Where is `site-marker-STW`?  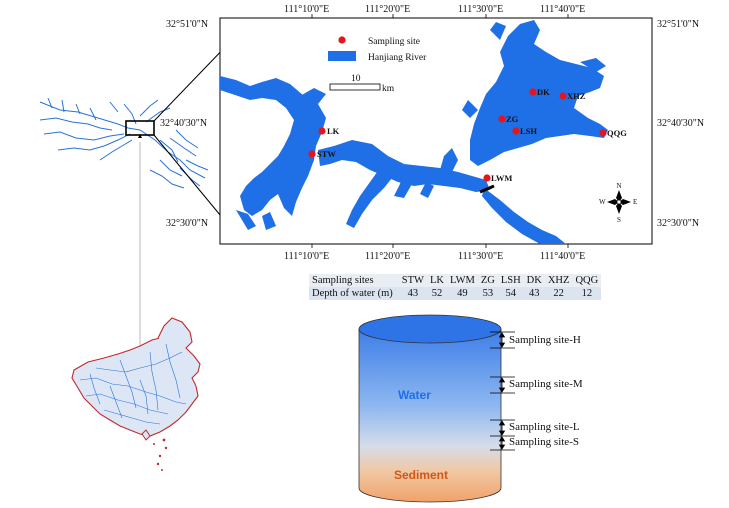 site-marker-STW is located at coordinates (312, 154).